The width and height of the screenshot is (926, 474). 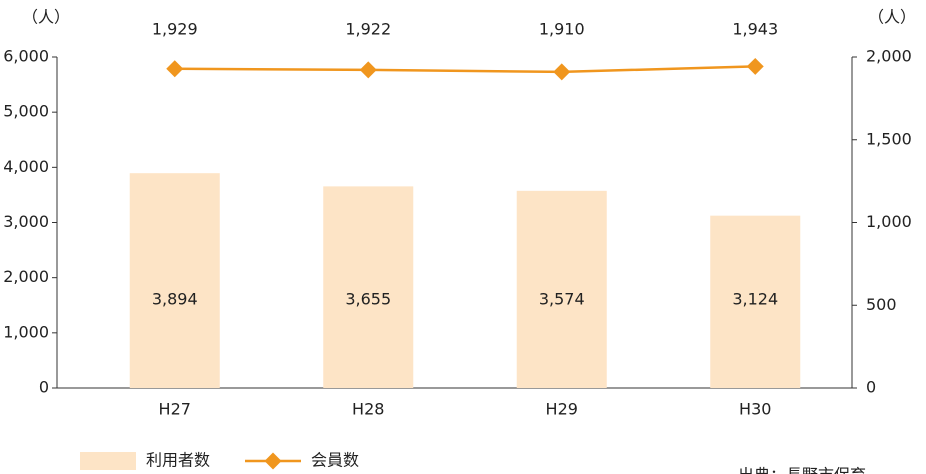 I want to click on legend-marker, so click(x=273, y=461).